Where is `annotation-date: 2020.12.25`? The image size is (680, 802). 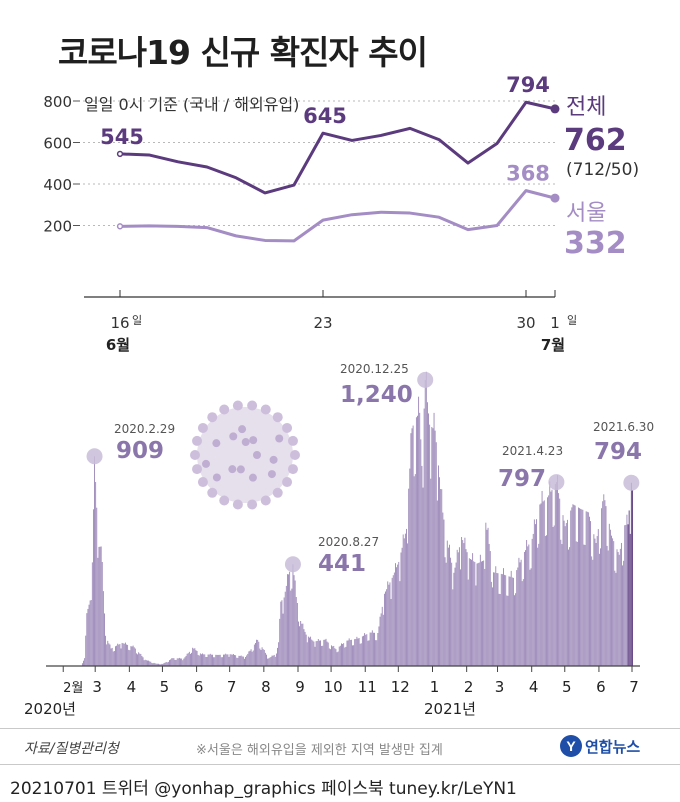 annotation-date: 2020.12.25 is located at coordinates (374, 369).